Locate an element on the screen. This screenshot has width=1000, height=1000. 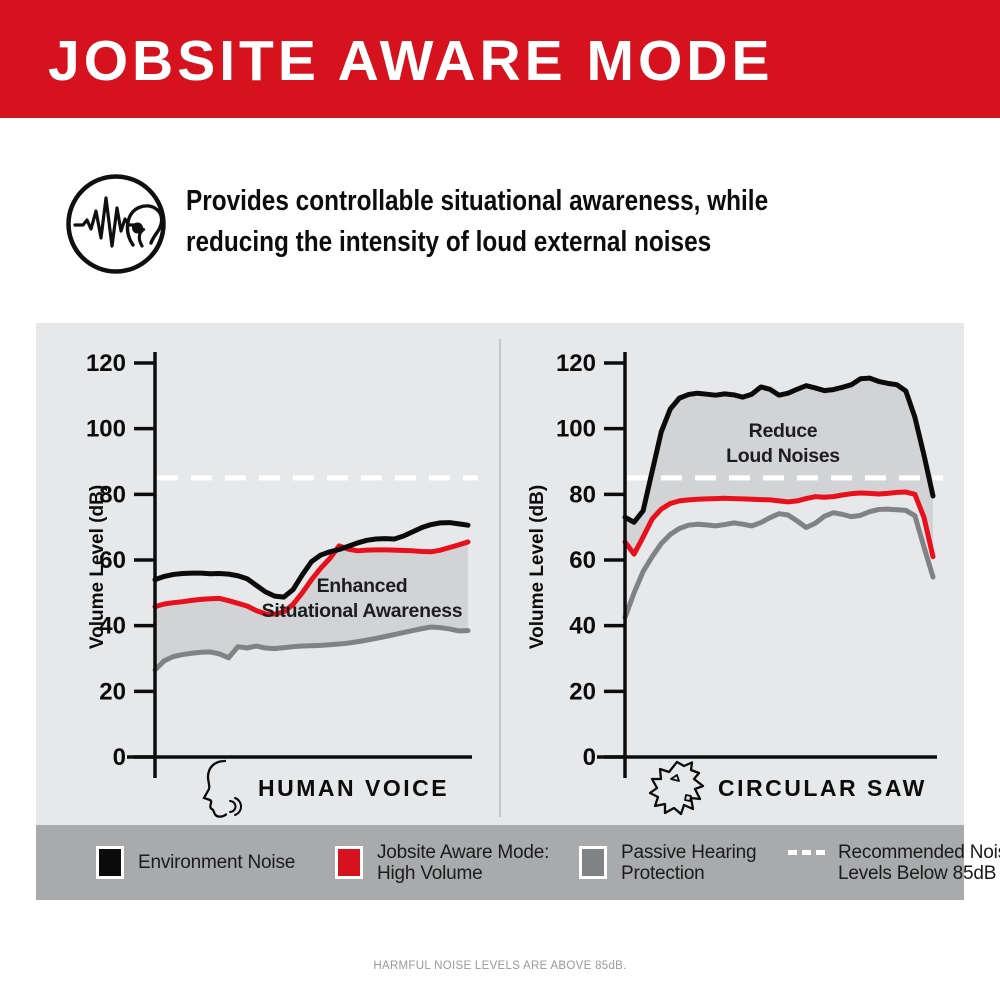
legend-item-jobsite-aware-mode: Jobsite Aware Mode: High Volume is located at coordinates (442, 862).